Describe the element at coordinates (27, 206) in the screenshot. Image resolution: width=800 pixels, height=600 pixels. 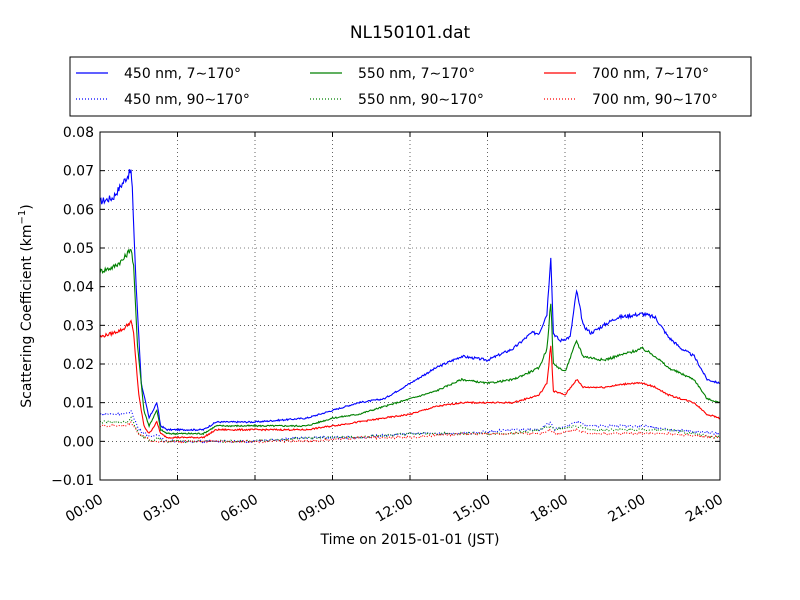
I see `y-axis-label-close: )` at that location.